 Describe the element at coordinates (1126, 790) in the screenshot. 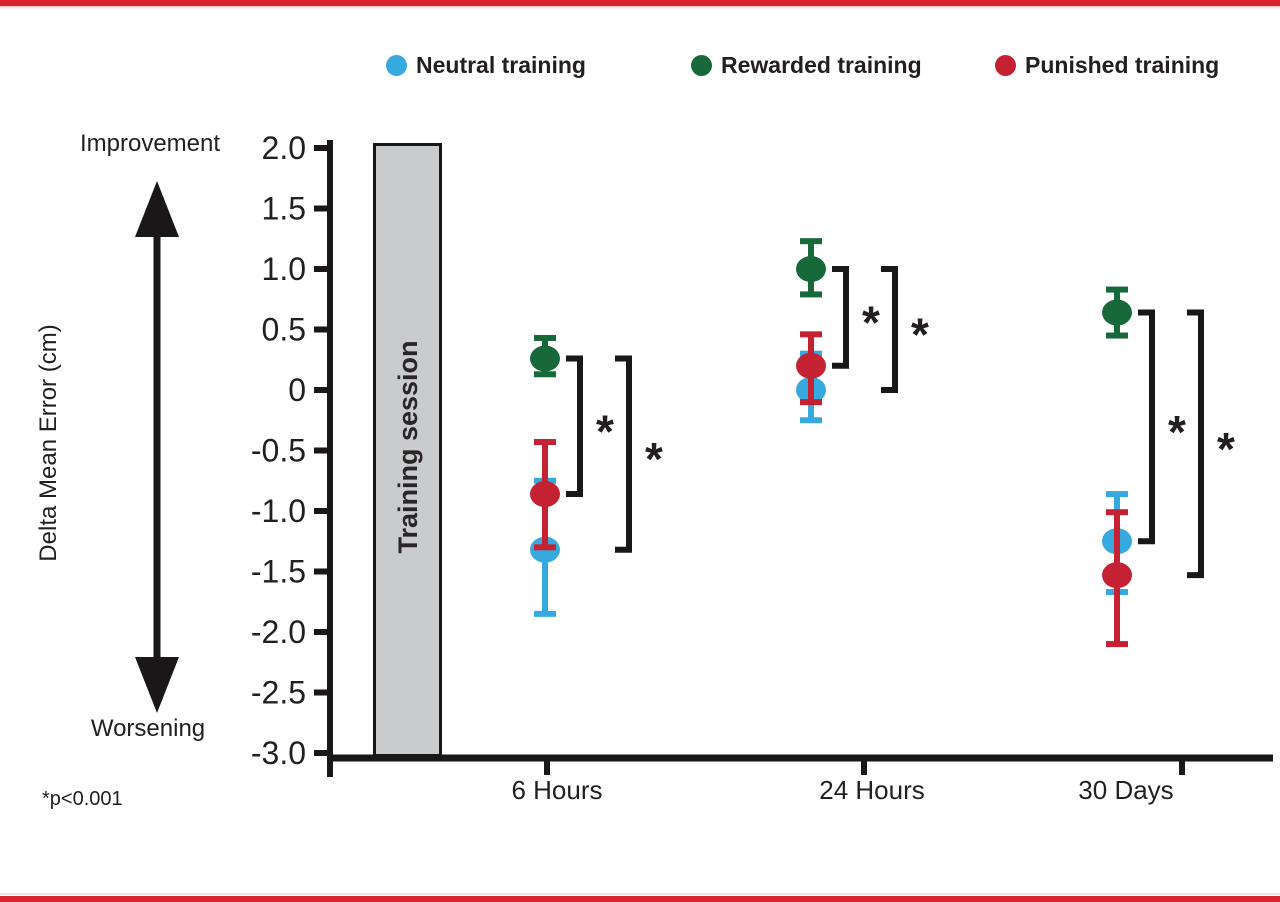

I see `x-tick-label-30-days: 30 Days` at that location.